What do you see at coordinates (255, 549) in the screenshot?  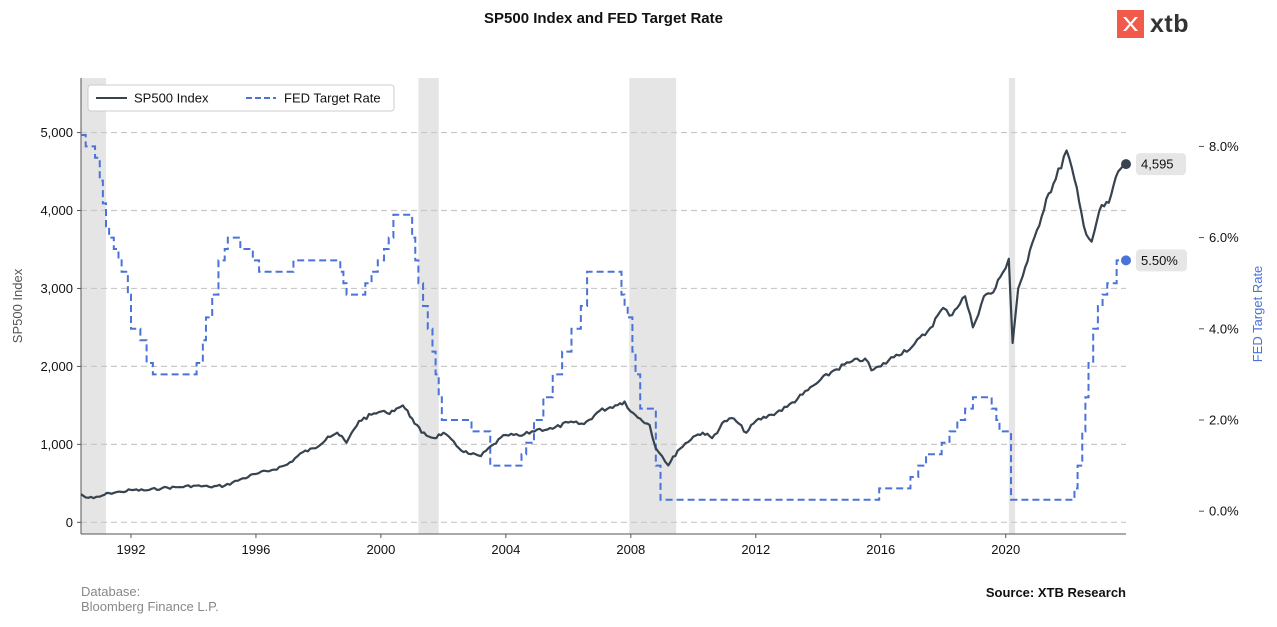 I see `x-tick-label-1: 1996` at bounding box center [255, 549].